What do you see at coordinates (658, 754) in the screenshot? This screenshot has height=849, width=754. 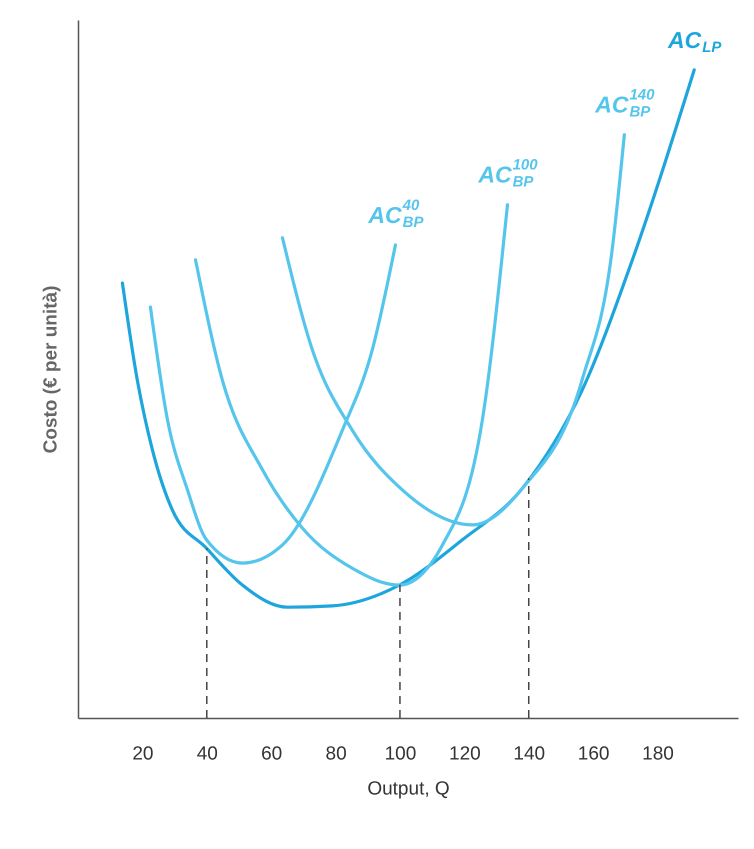 I see `x-tick-label: 180` at bounding box center [658, 754].